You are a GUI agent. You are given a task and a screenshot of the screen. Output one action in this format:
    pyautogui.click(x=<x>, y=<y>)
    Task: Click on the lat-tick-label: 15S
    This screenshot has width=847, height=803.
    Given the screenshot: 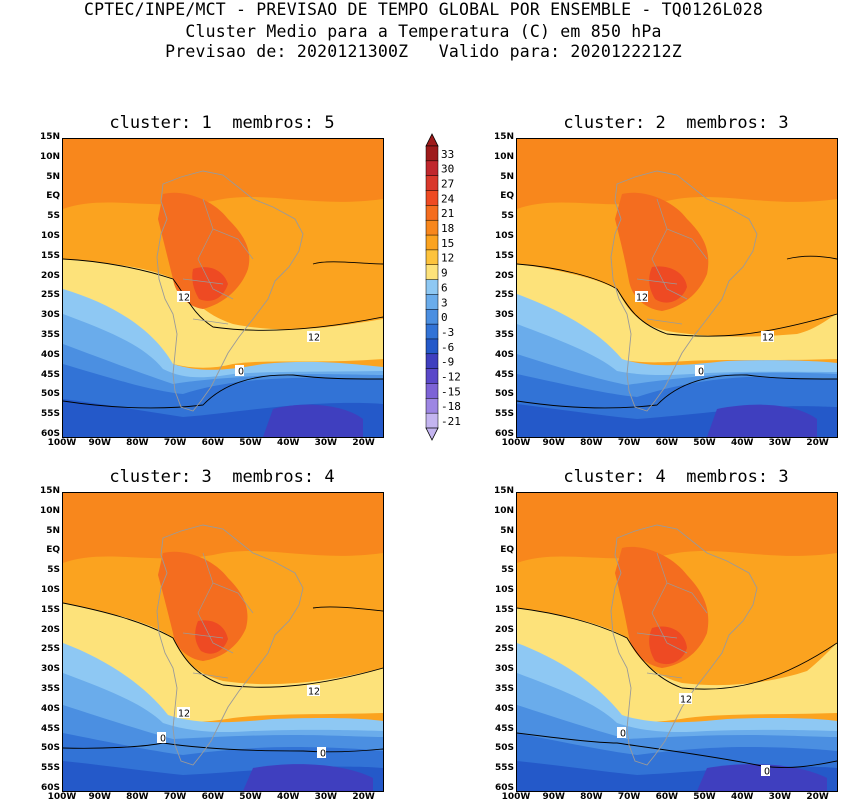 What is the action you would take?
    pyautogui.click(x=50, y=255)
    